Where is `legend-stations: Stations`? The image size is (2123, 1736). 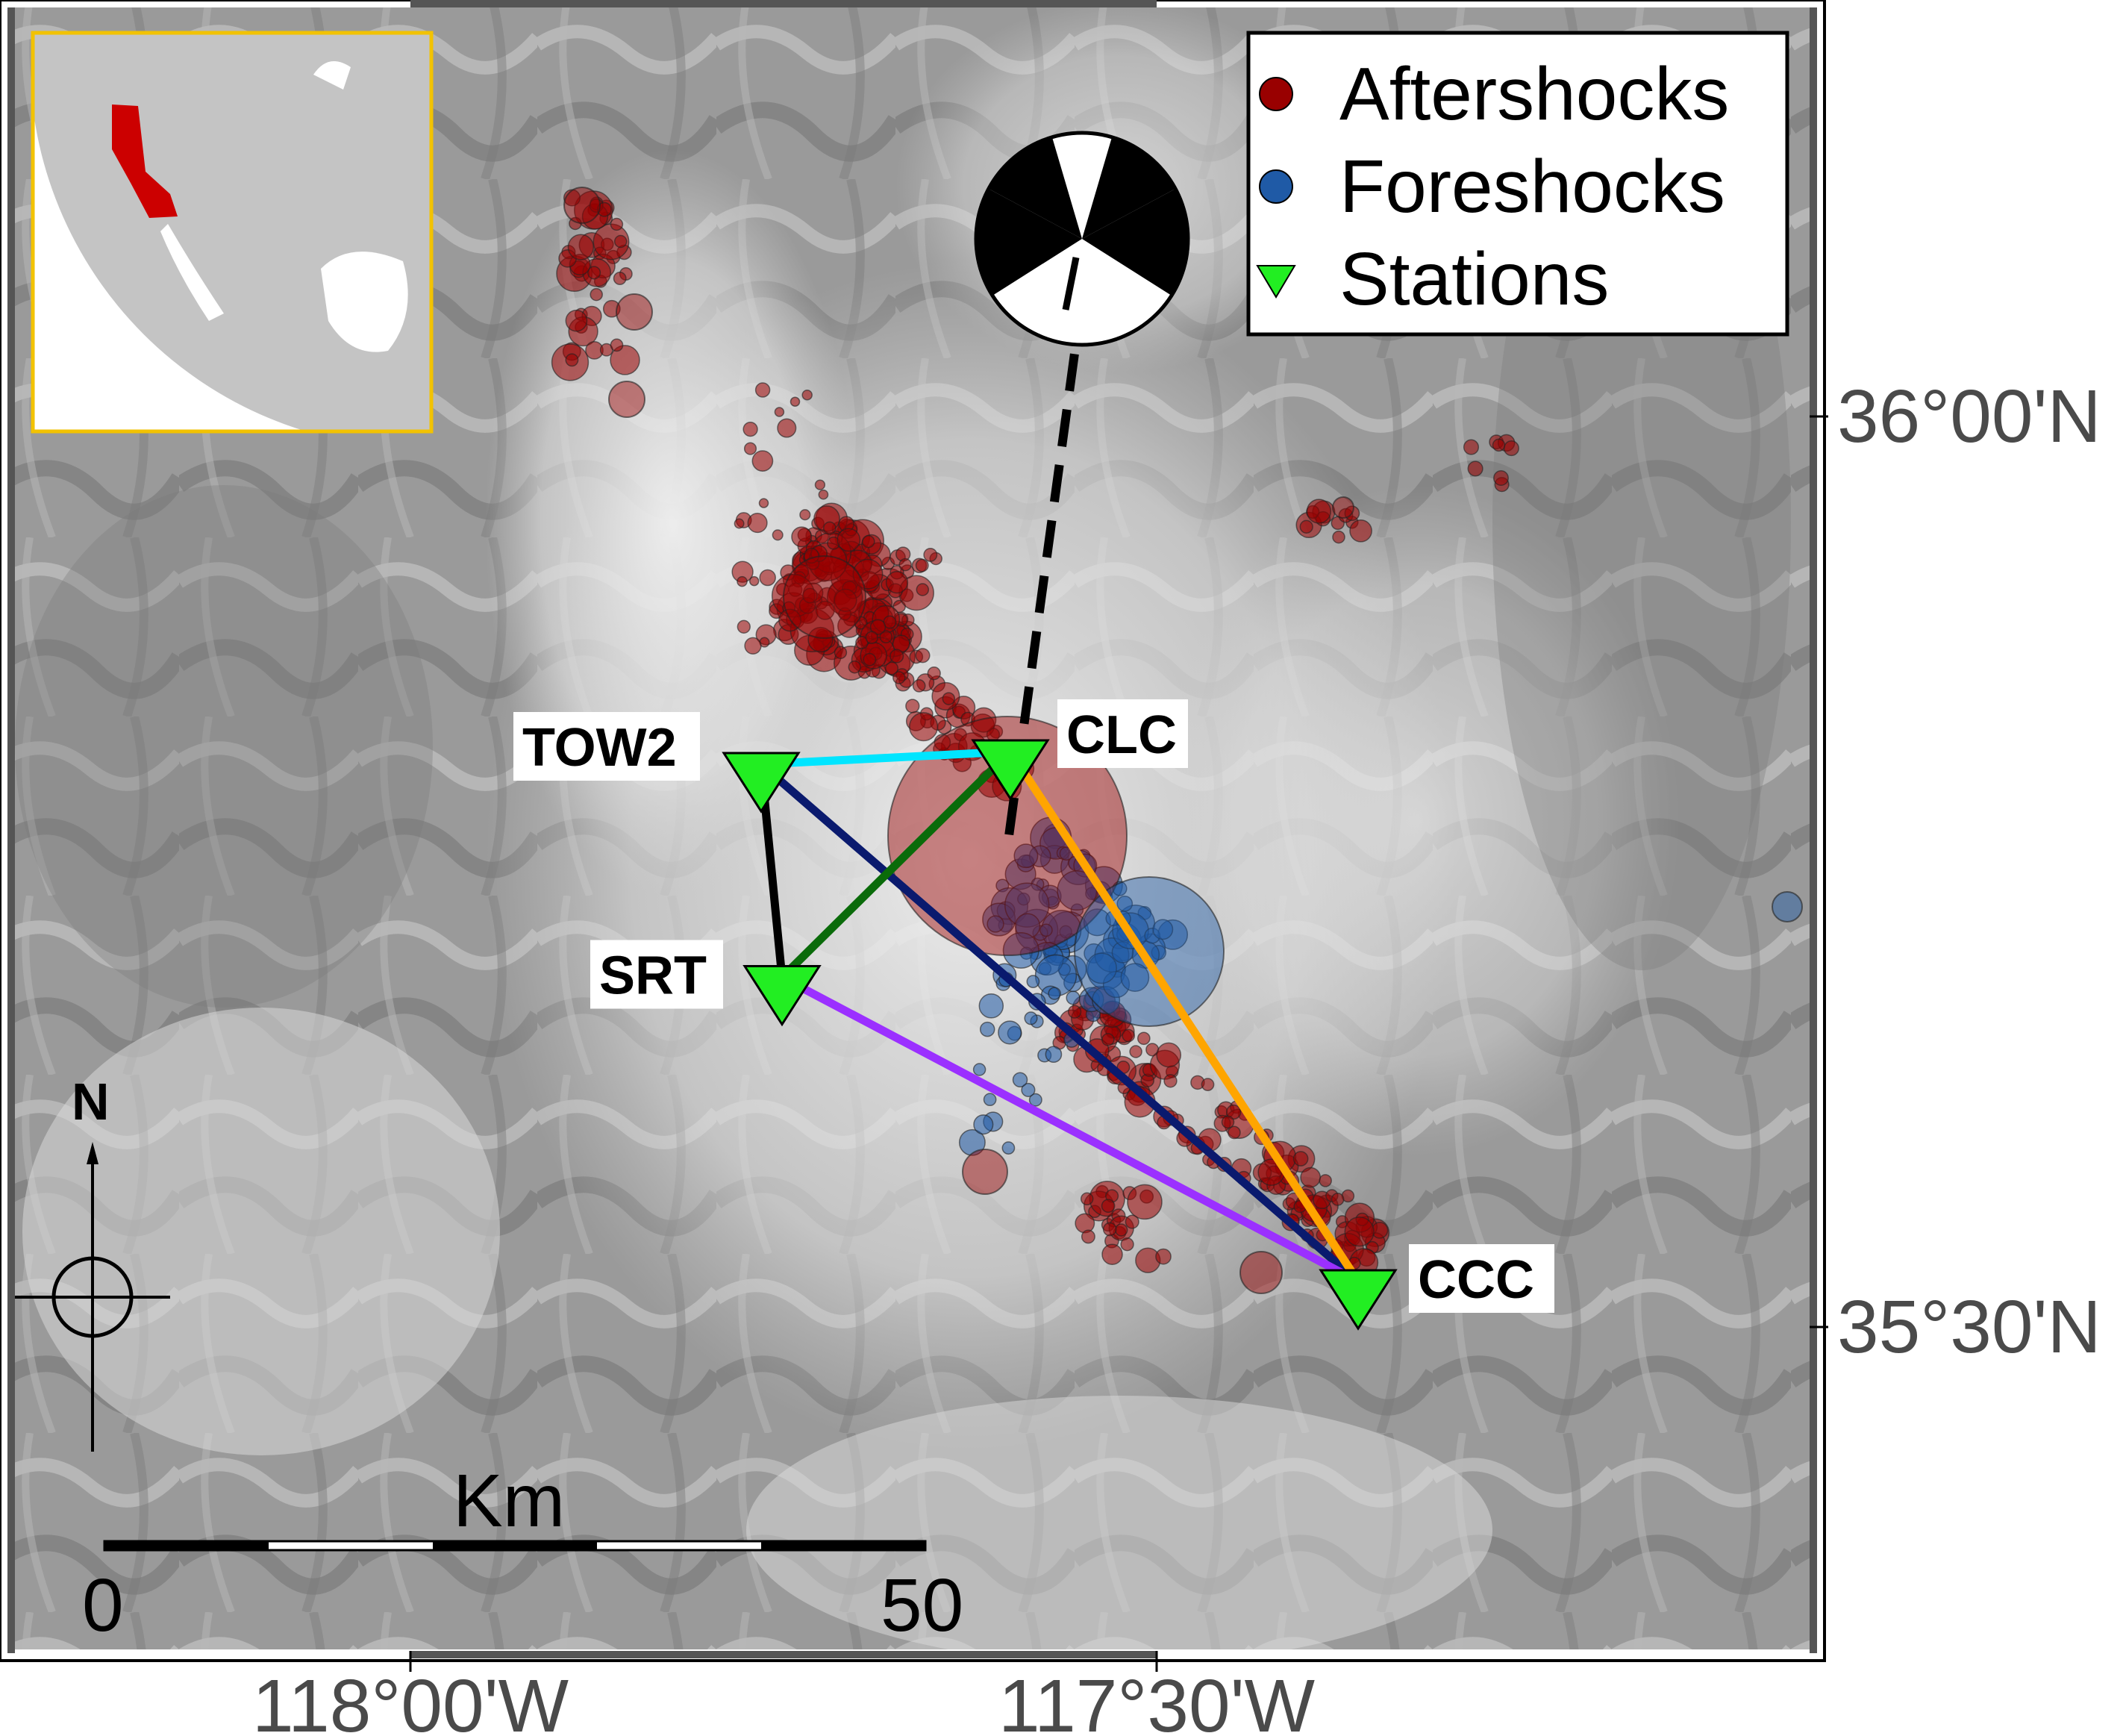 legend-stations: Stations is located at coordinates (1474, 279).